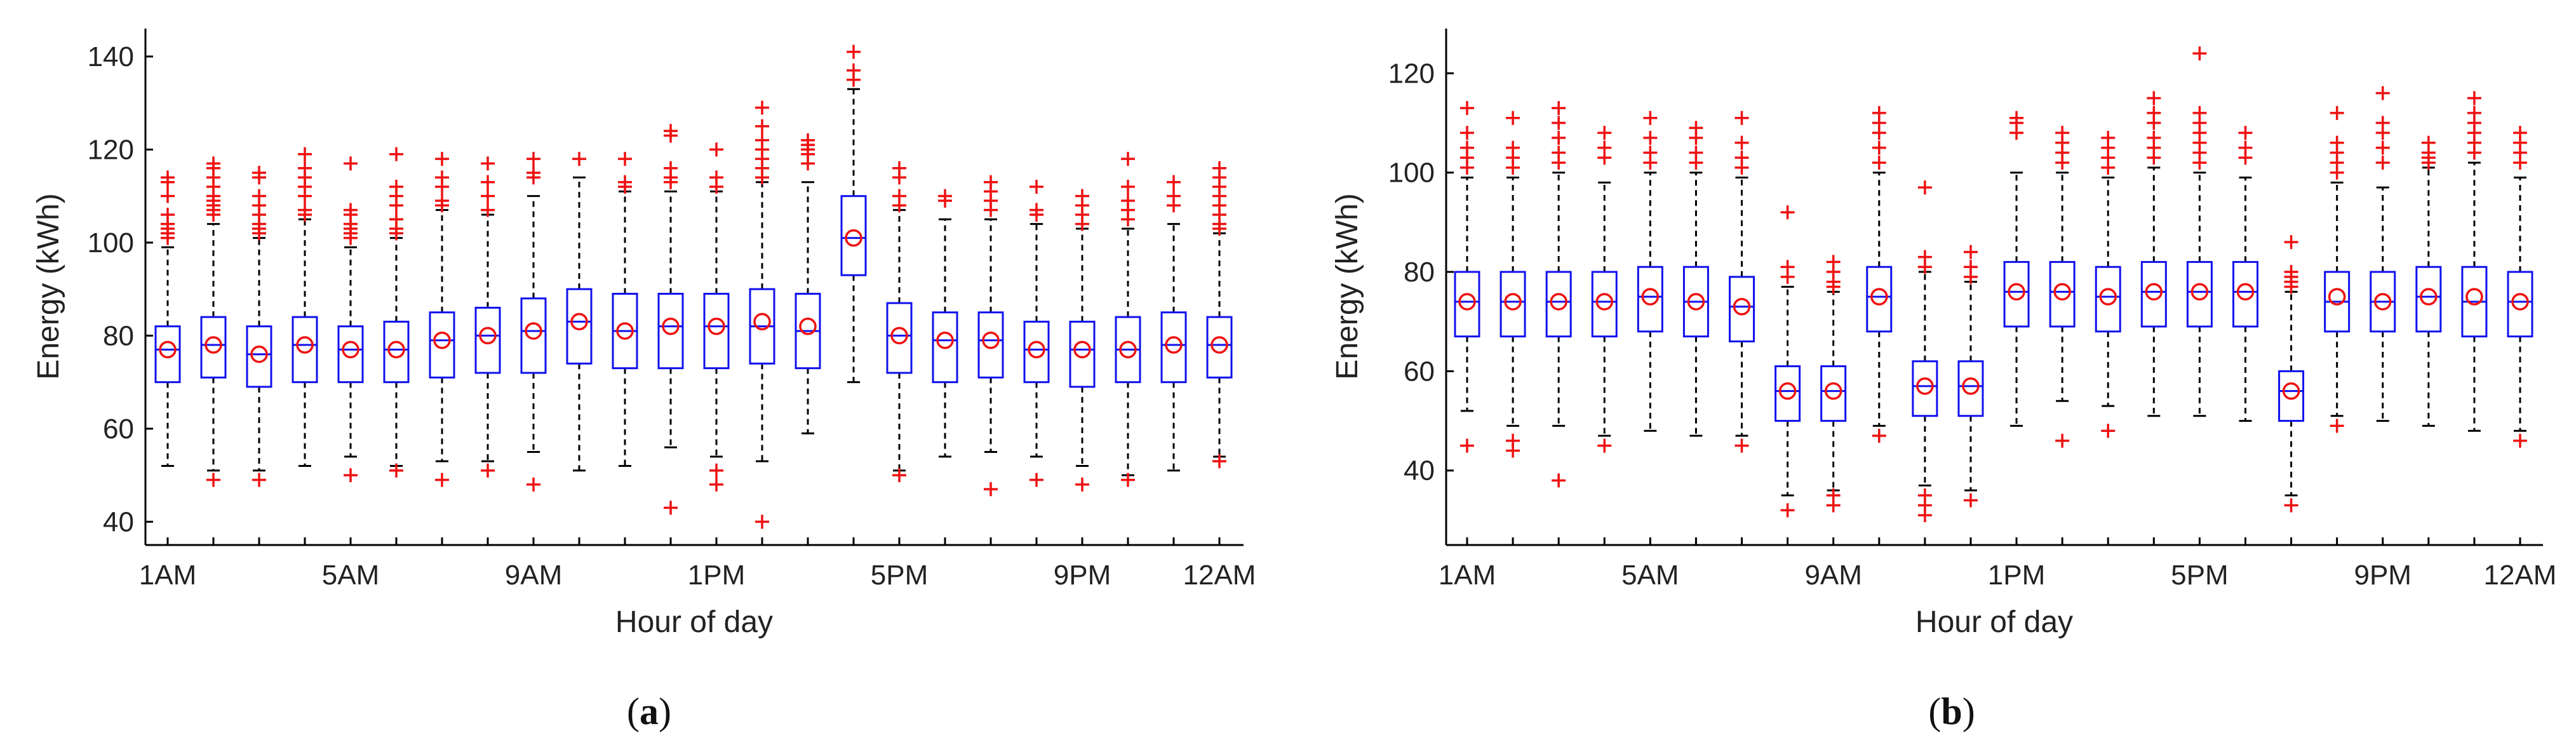 The image size is (2576, 747). I want to click on panel-label-a-letter: a, so click(649, 711).